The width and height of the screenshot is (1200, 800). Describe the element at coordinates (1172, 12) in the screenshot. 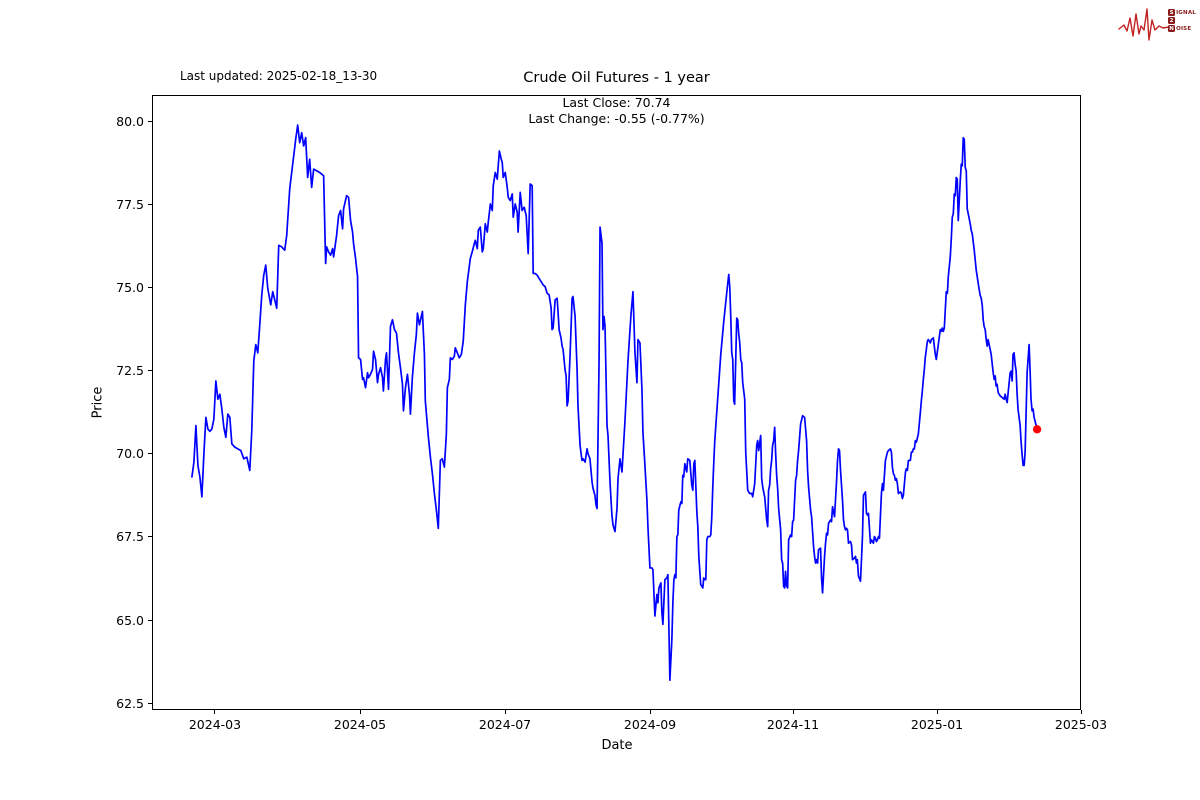

I see `logo-badge-s: S` at that location.